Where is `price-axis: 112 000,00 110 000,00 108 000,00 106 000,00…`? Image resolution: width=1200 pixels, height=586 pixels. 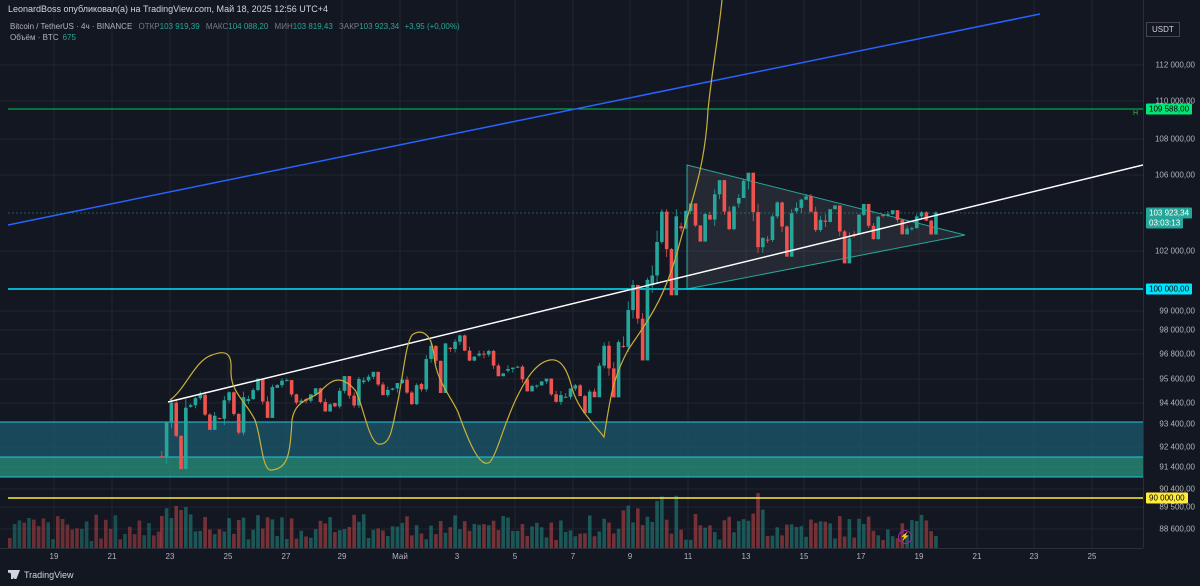
price-axis: 112 000,00 110 000,00 108 000,00 106 000,00… is located at coordinates (1171, 274).